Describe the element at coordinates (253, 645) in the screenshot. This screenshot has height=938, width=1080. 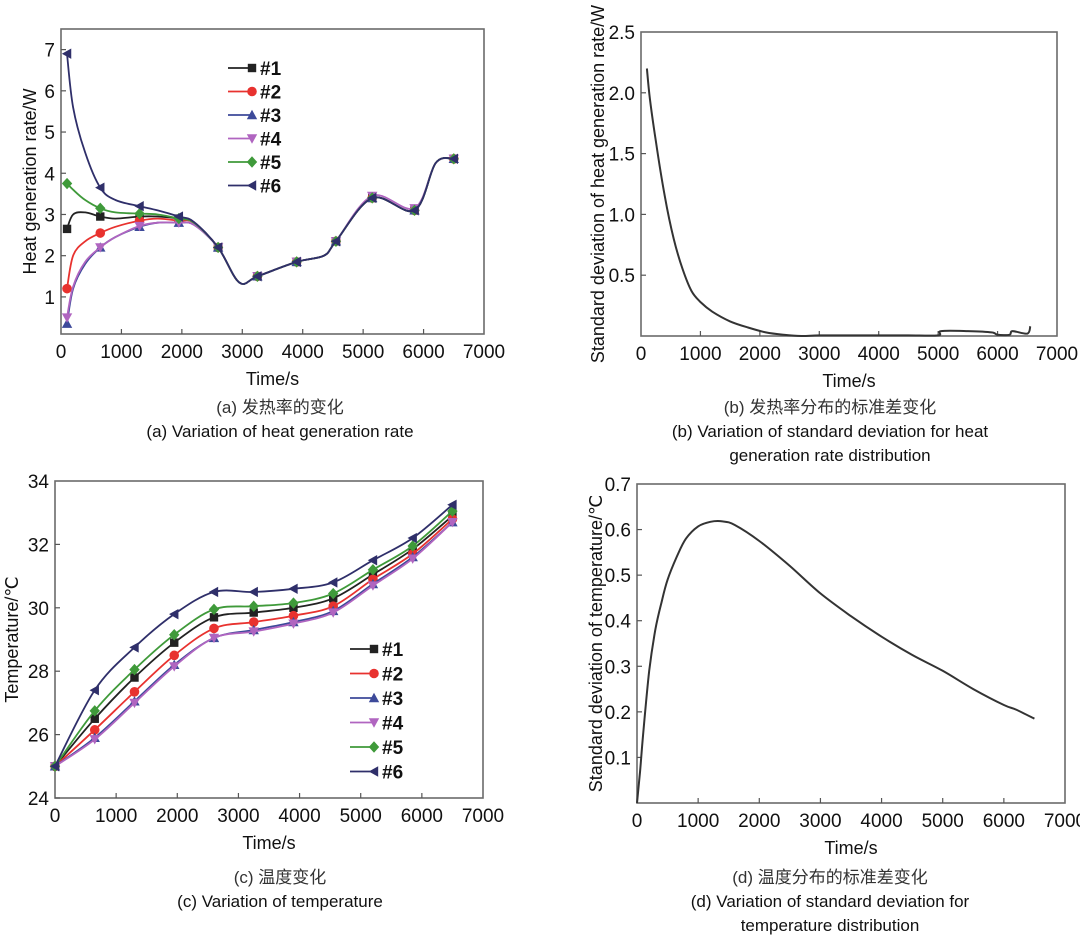
I see `series-n4` at that location.